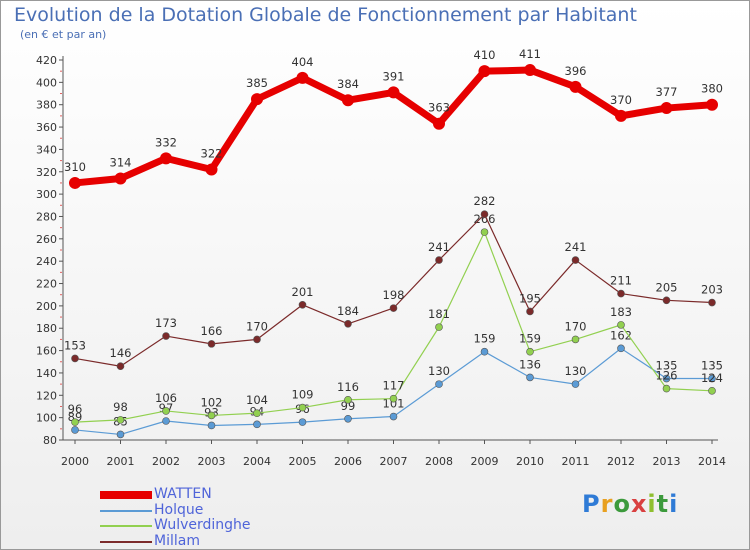  Describe the element at coordinates (303, 461) in the screenshot. I see `x-tick-label: 2005` at that location.